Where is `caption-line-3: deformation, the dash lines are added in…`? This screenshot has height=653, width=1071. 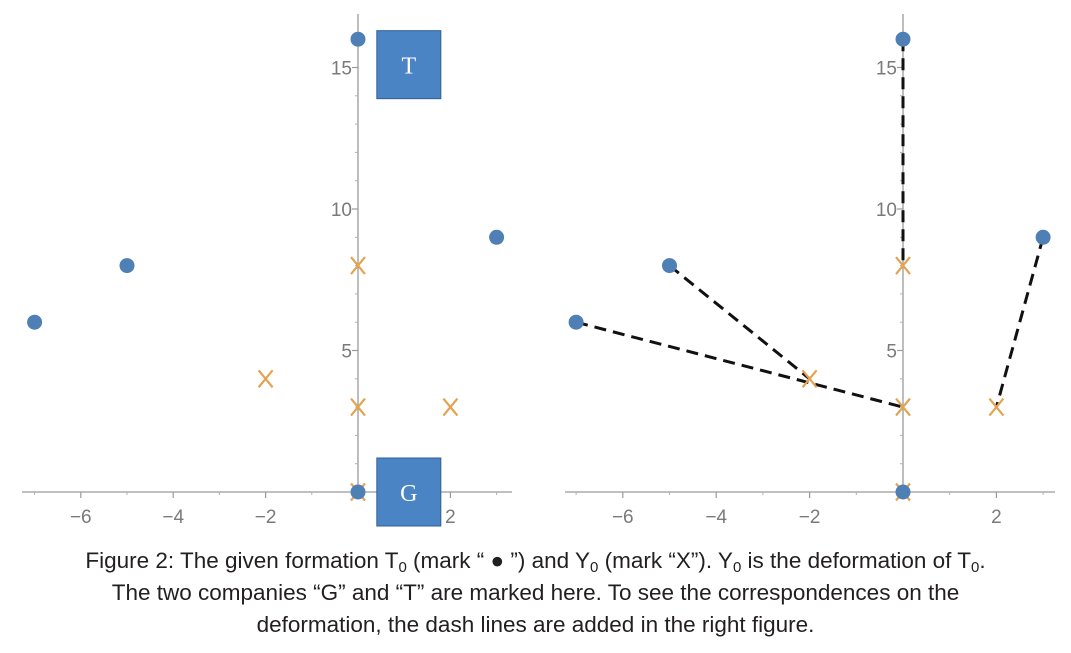 caption-line-3: deformation, the dash lines are added in… is located at coordinates (535, 624).